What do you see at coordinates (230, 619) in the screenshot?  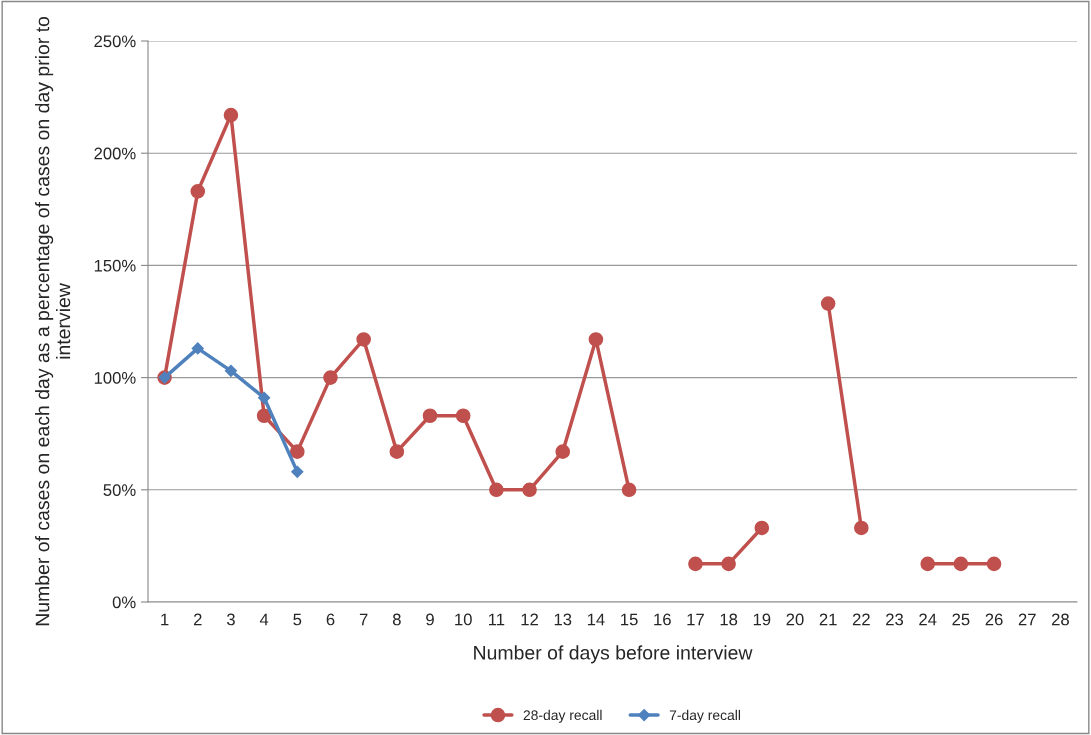 I see `x-tick-label: 3` at bounding box center [230, 619].